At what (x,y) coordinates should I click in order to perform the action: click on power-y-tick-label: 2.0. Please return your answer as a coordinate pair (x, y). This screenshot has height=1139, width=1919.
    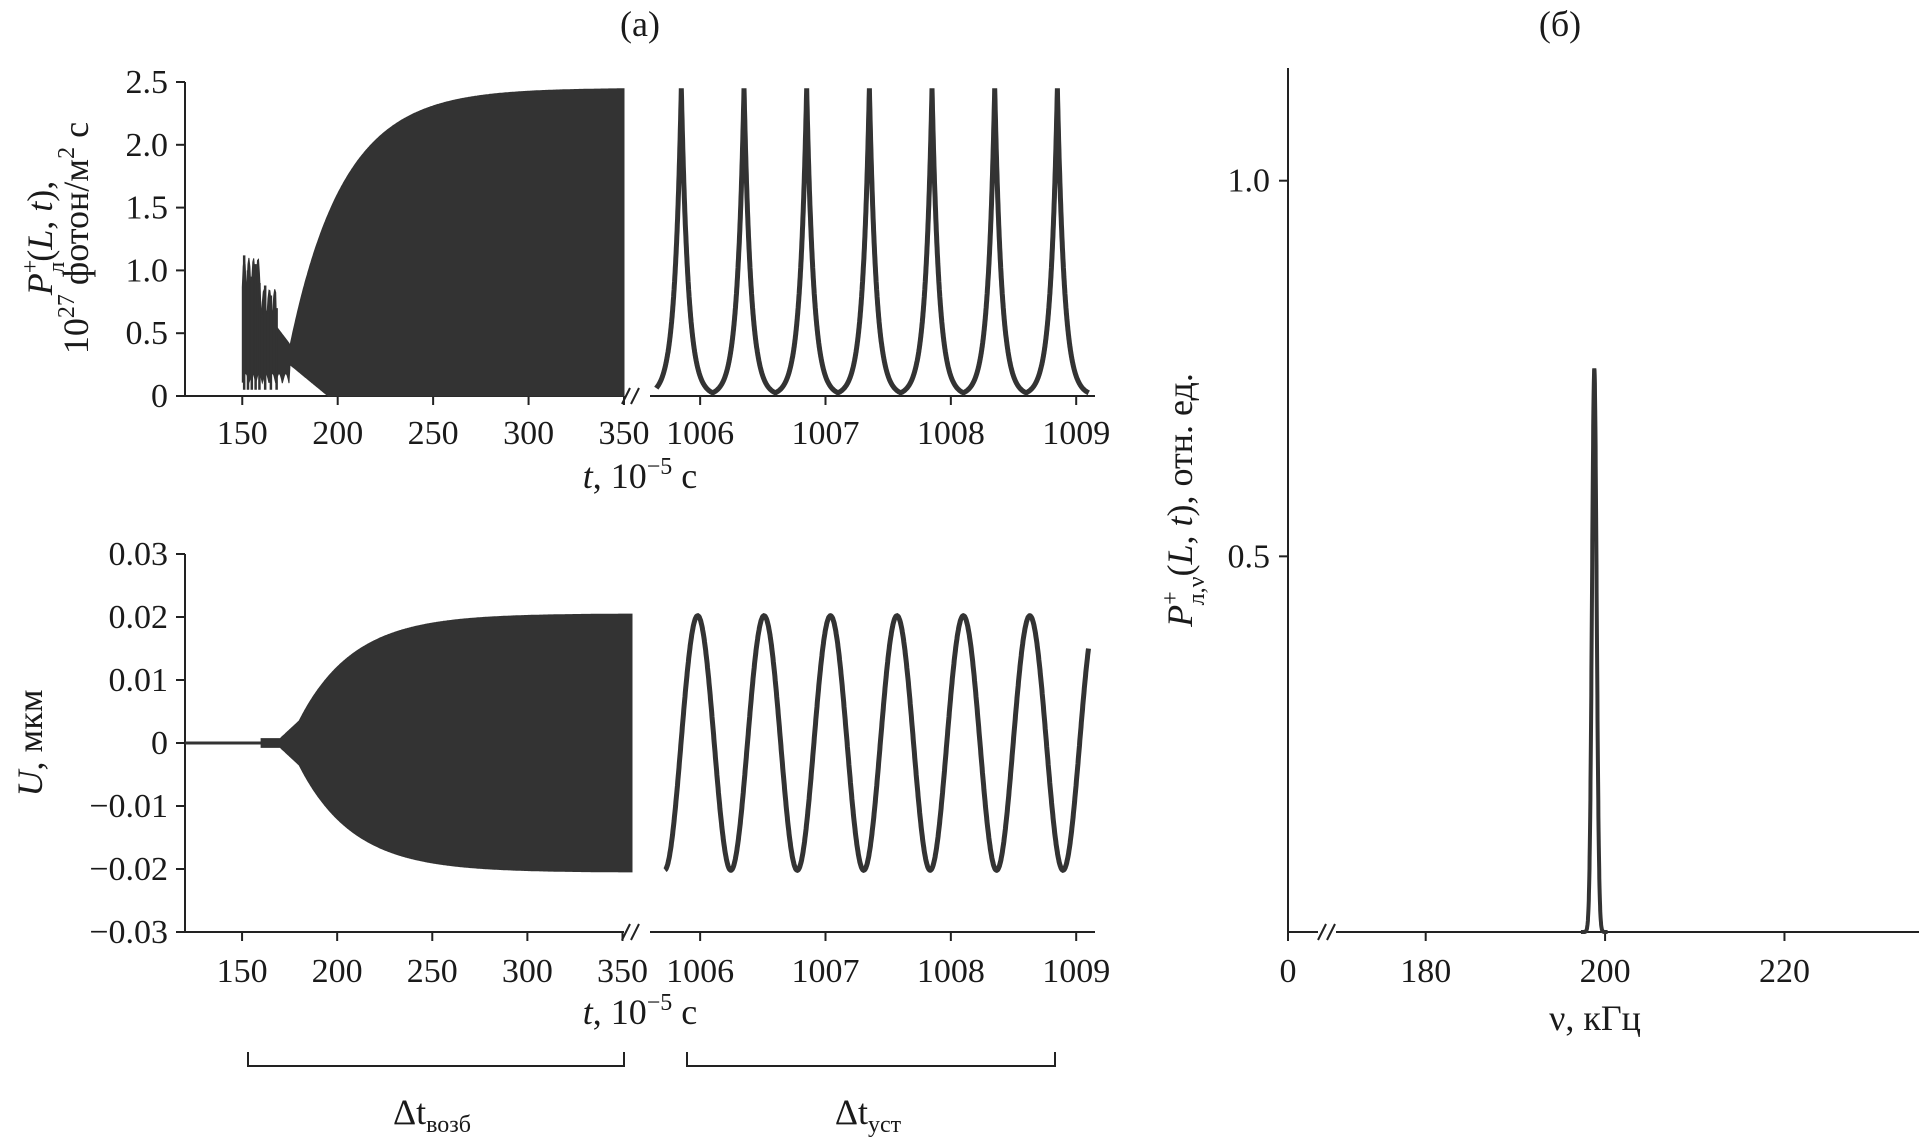
    Looking at the image, I should click on (147, 145).